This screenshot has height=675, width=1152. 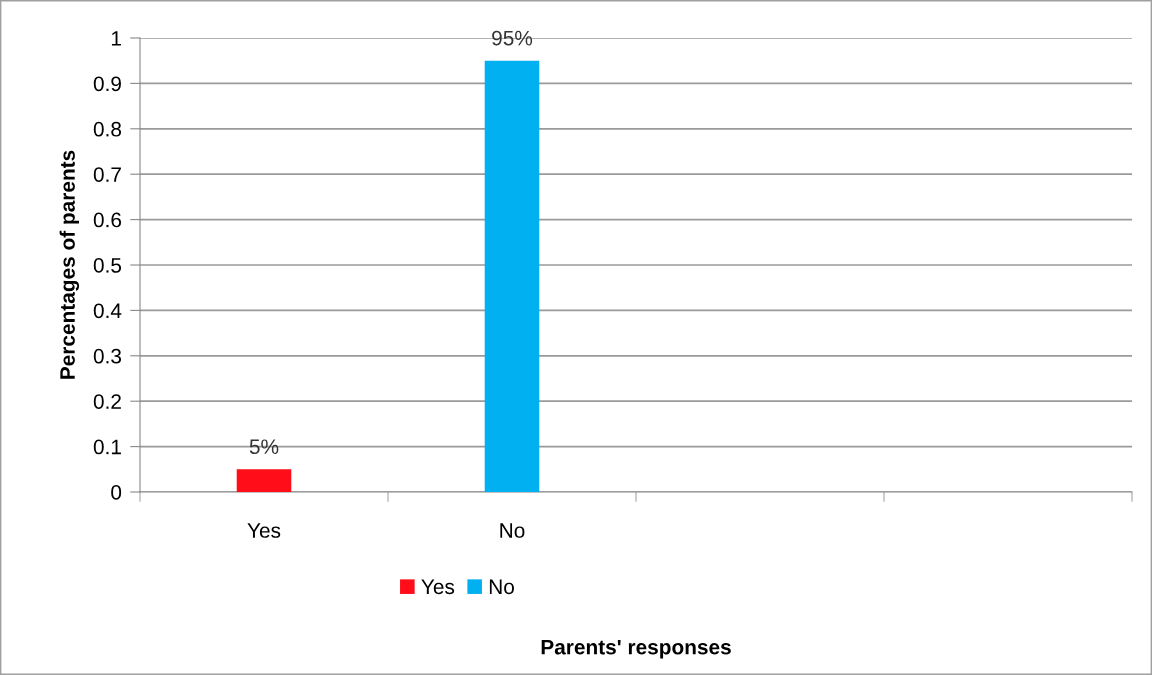 What do you see at coordinates (107, 265) in the screenshot?
I see `y-tick-label: 0.5` at bounding box center [107, 265].